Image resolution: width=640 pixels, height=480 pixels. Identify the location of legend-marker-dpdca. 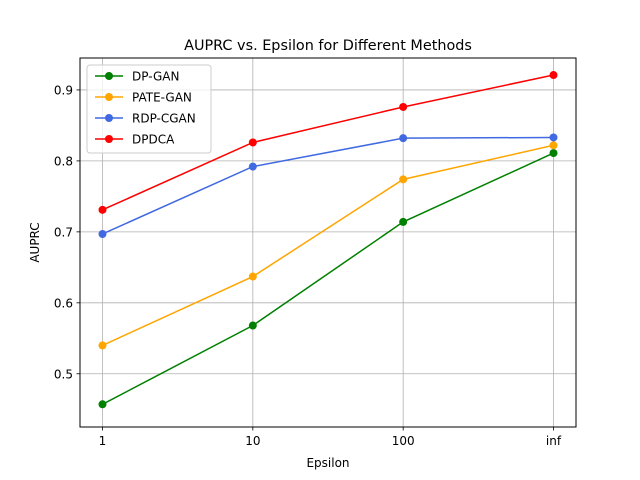
(109, 139).